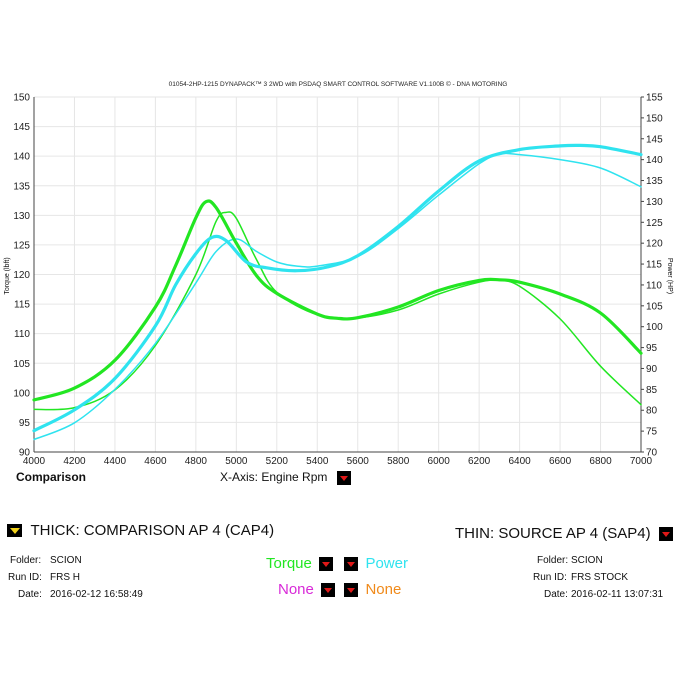  Describe the element at coordinates (328, 589) in the screenshot. I see `none-left-dropdown-button` at that location.